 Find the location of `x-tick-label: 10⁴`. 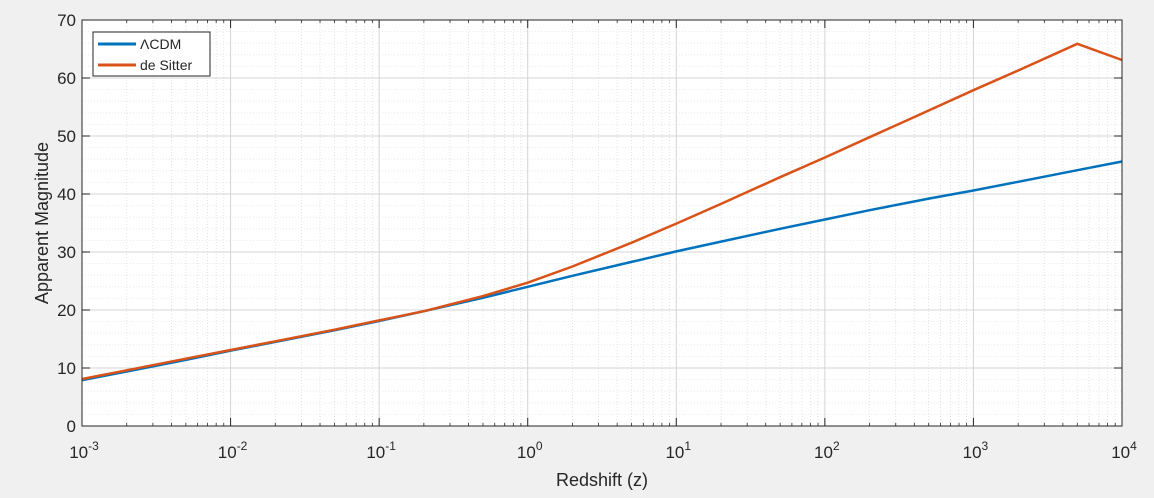

x-tick-label: 10⁴ is located at coordinates (1124, 450).